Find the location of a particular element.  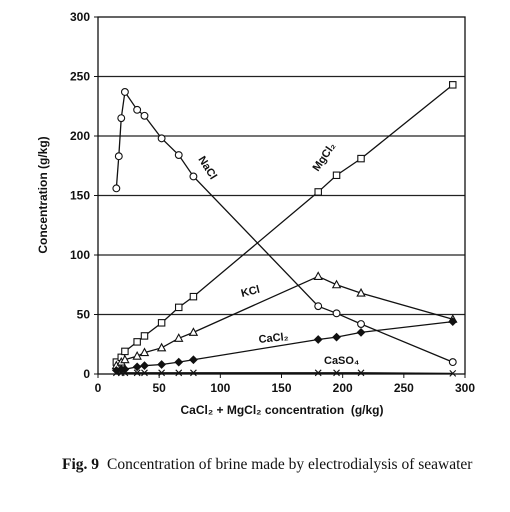

y-tick-label: 250 is located at coordinates (80, 77).